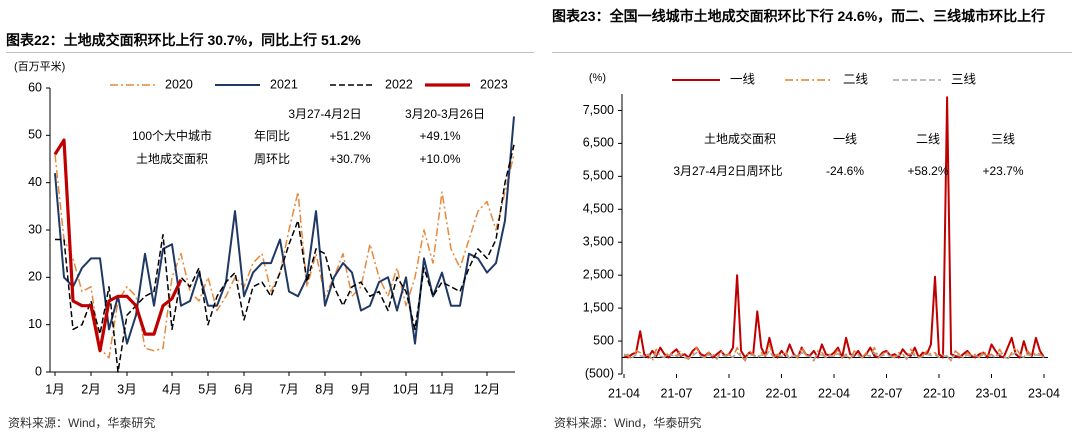 This screenshot has width=1080, height=442. Describe the element at coordinates (272, 159) in the screenshot. I see `annotation: 周环比` at that location.